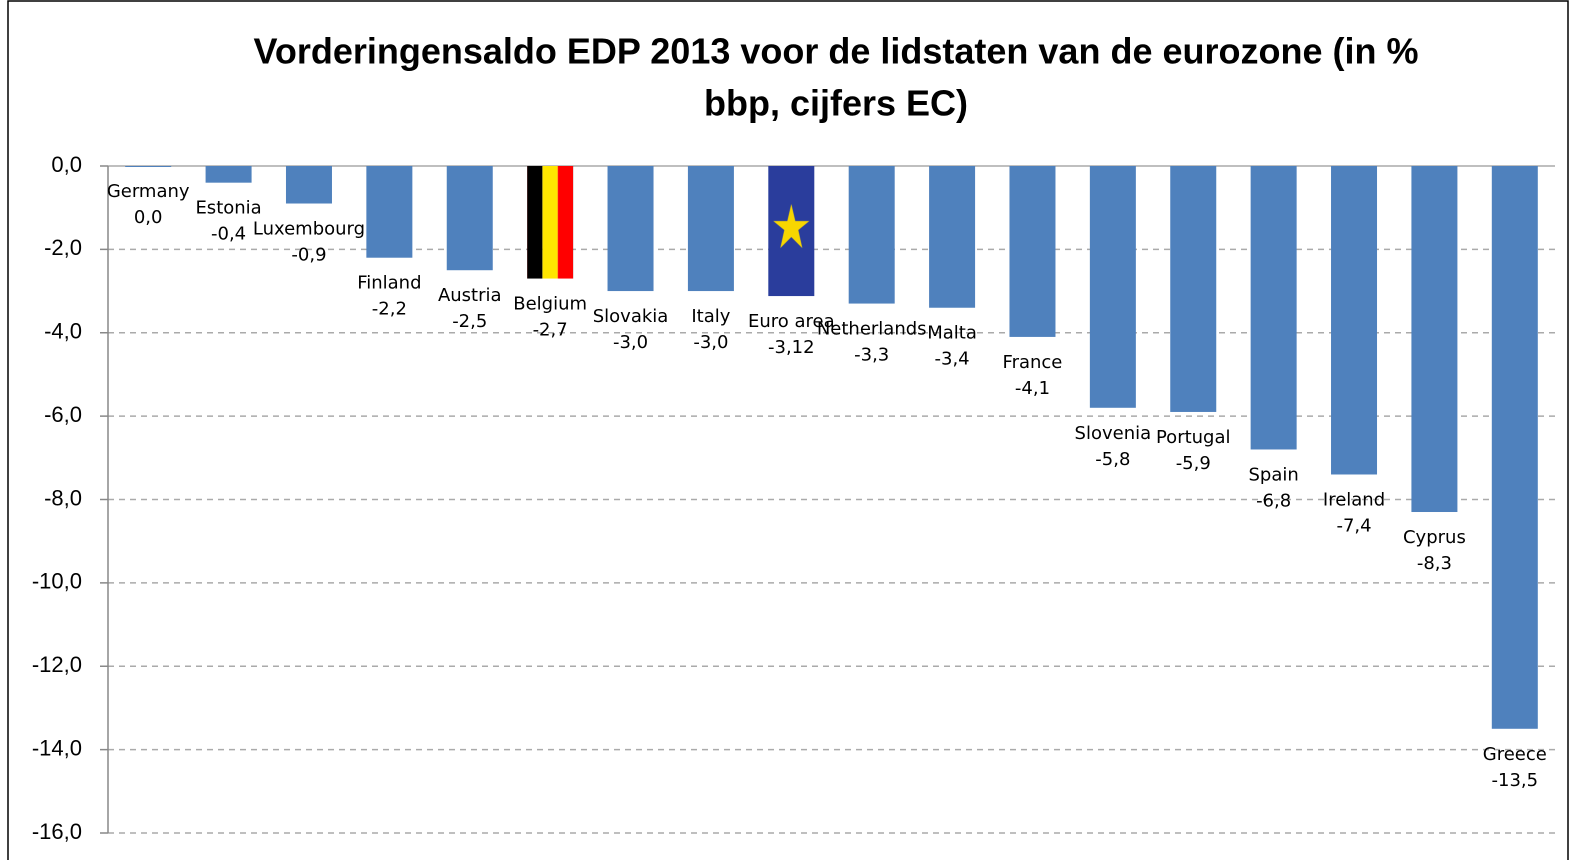 The image size is (1570, 860). I want to click on value-label: -2,5, so click(469, 321).